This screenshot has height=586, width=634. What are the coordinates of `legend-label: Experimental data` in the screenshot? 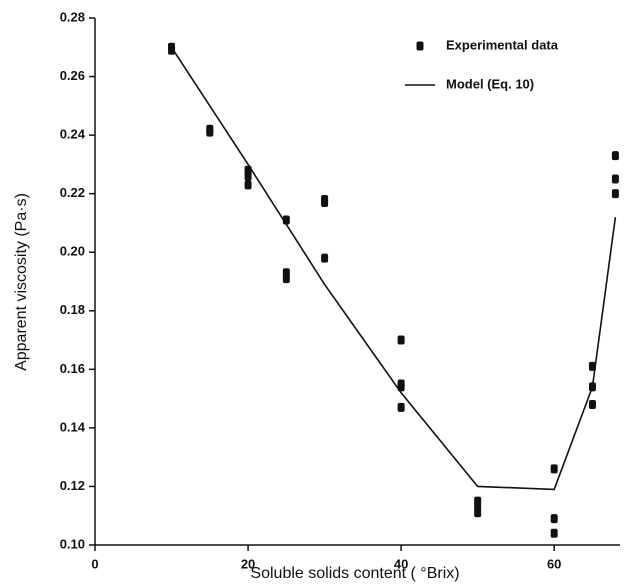 It's located at (502, 44).